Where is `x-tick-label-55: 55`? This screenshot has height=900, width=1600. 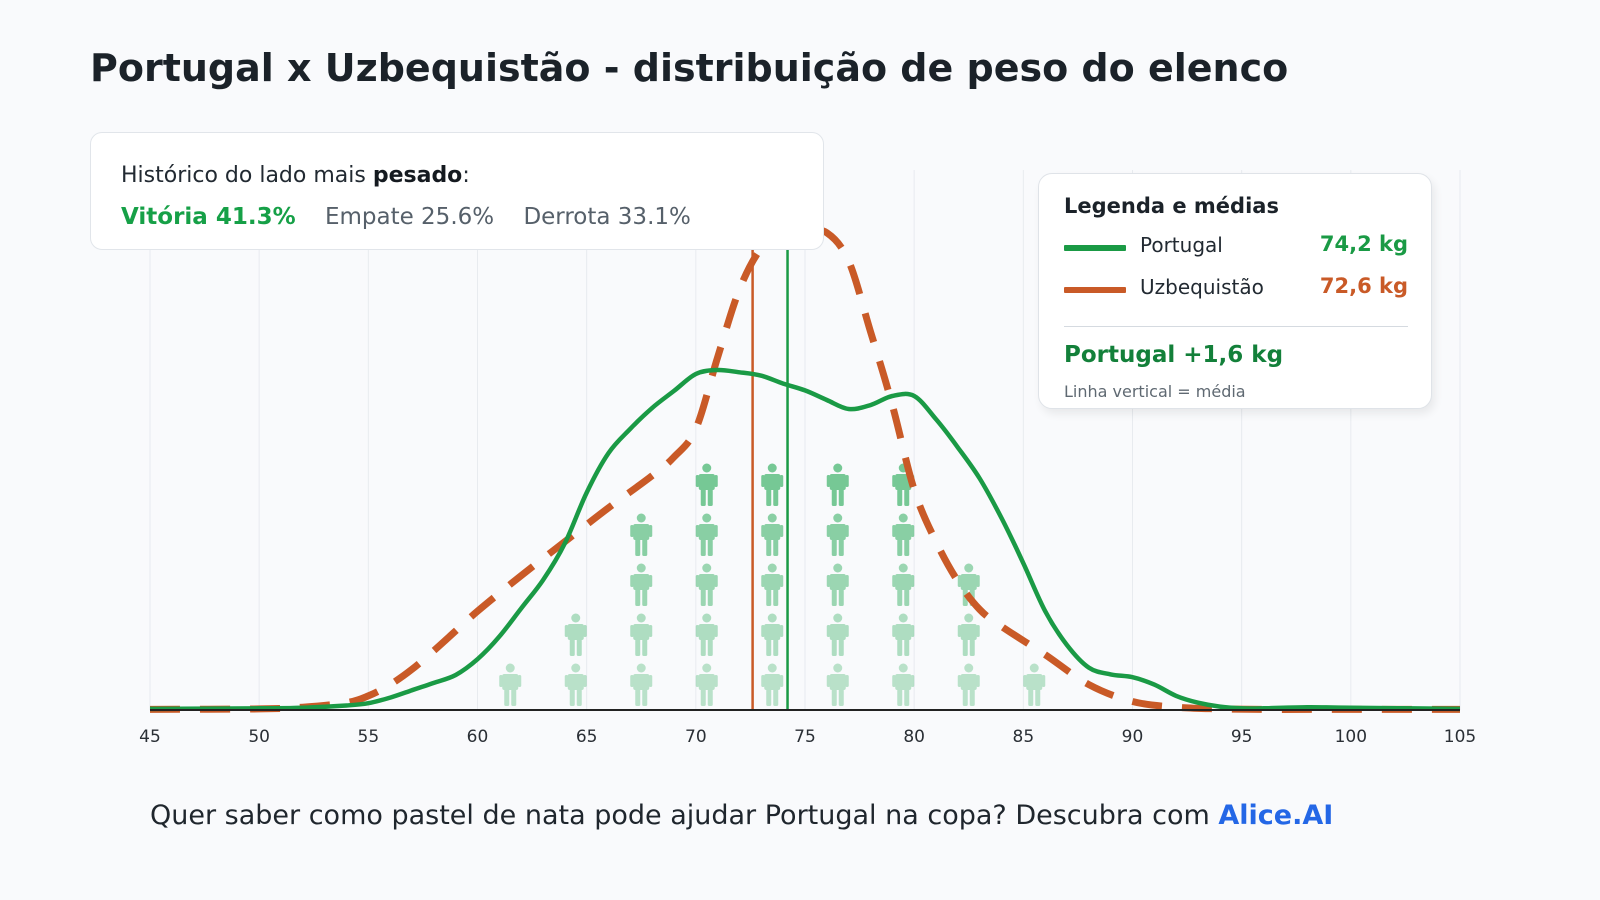 x-tick-label-55: 55 is located at coordinates (369, 737).